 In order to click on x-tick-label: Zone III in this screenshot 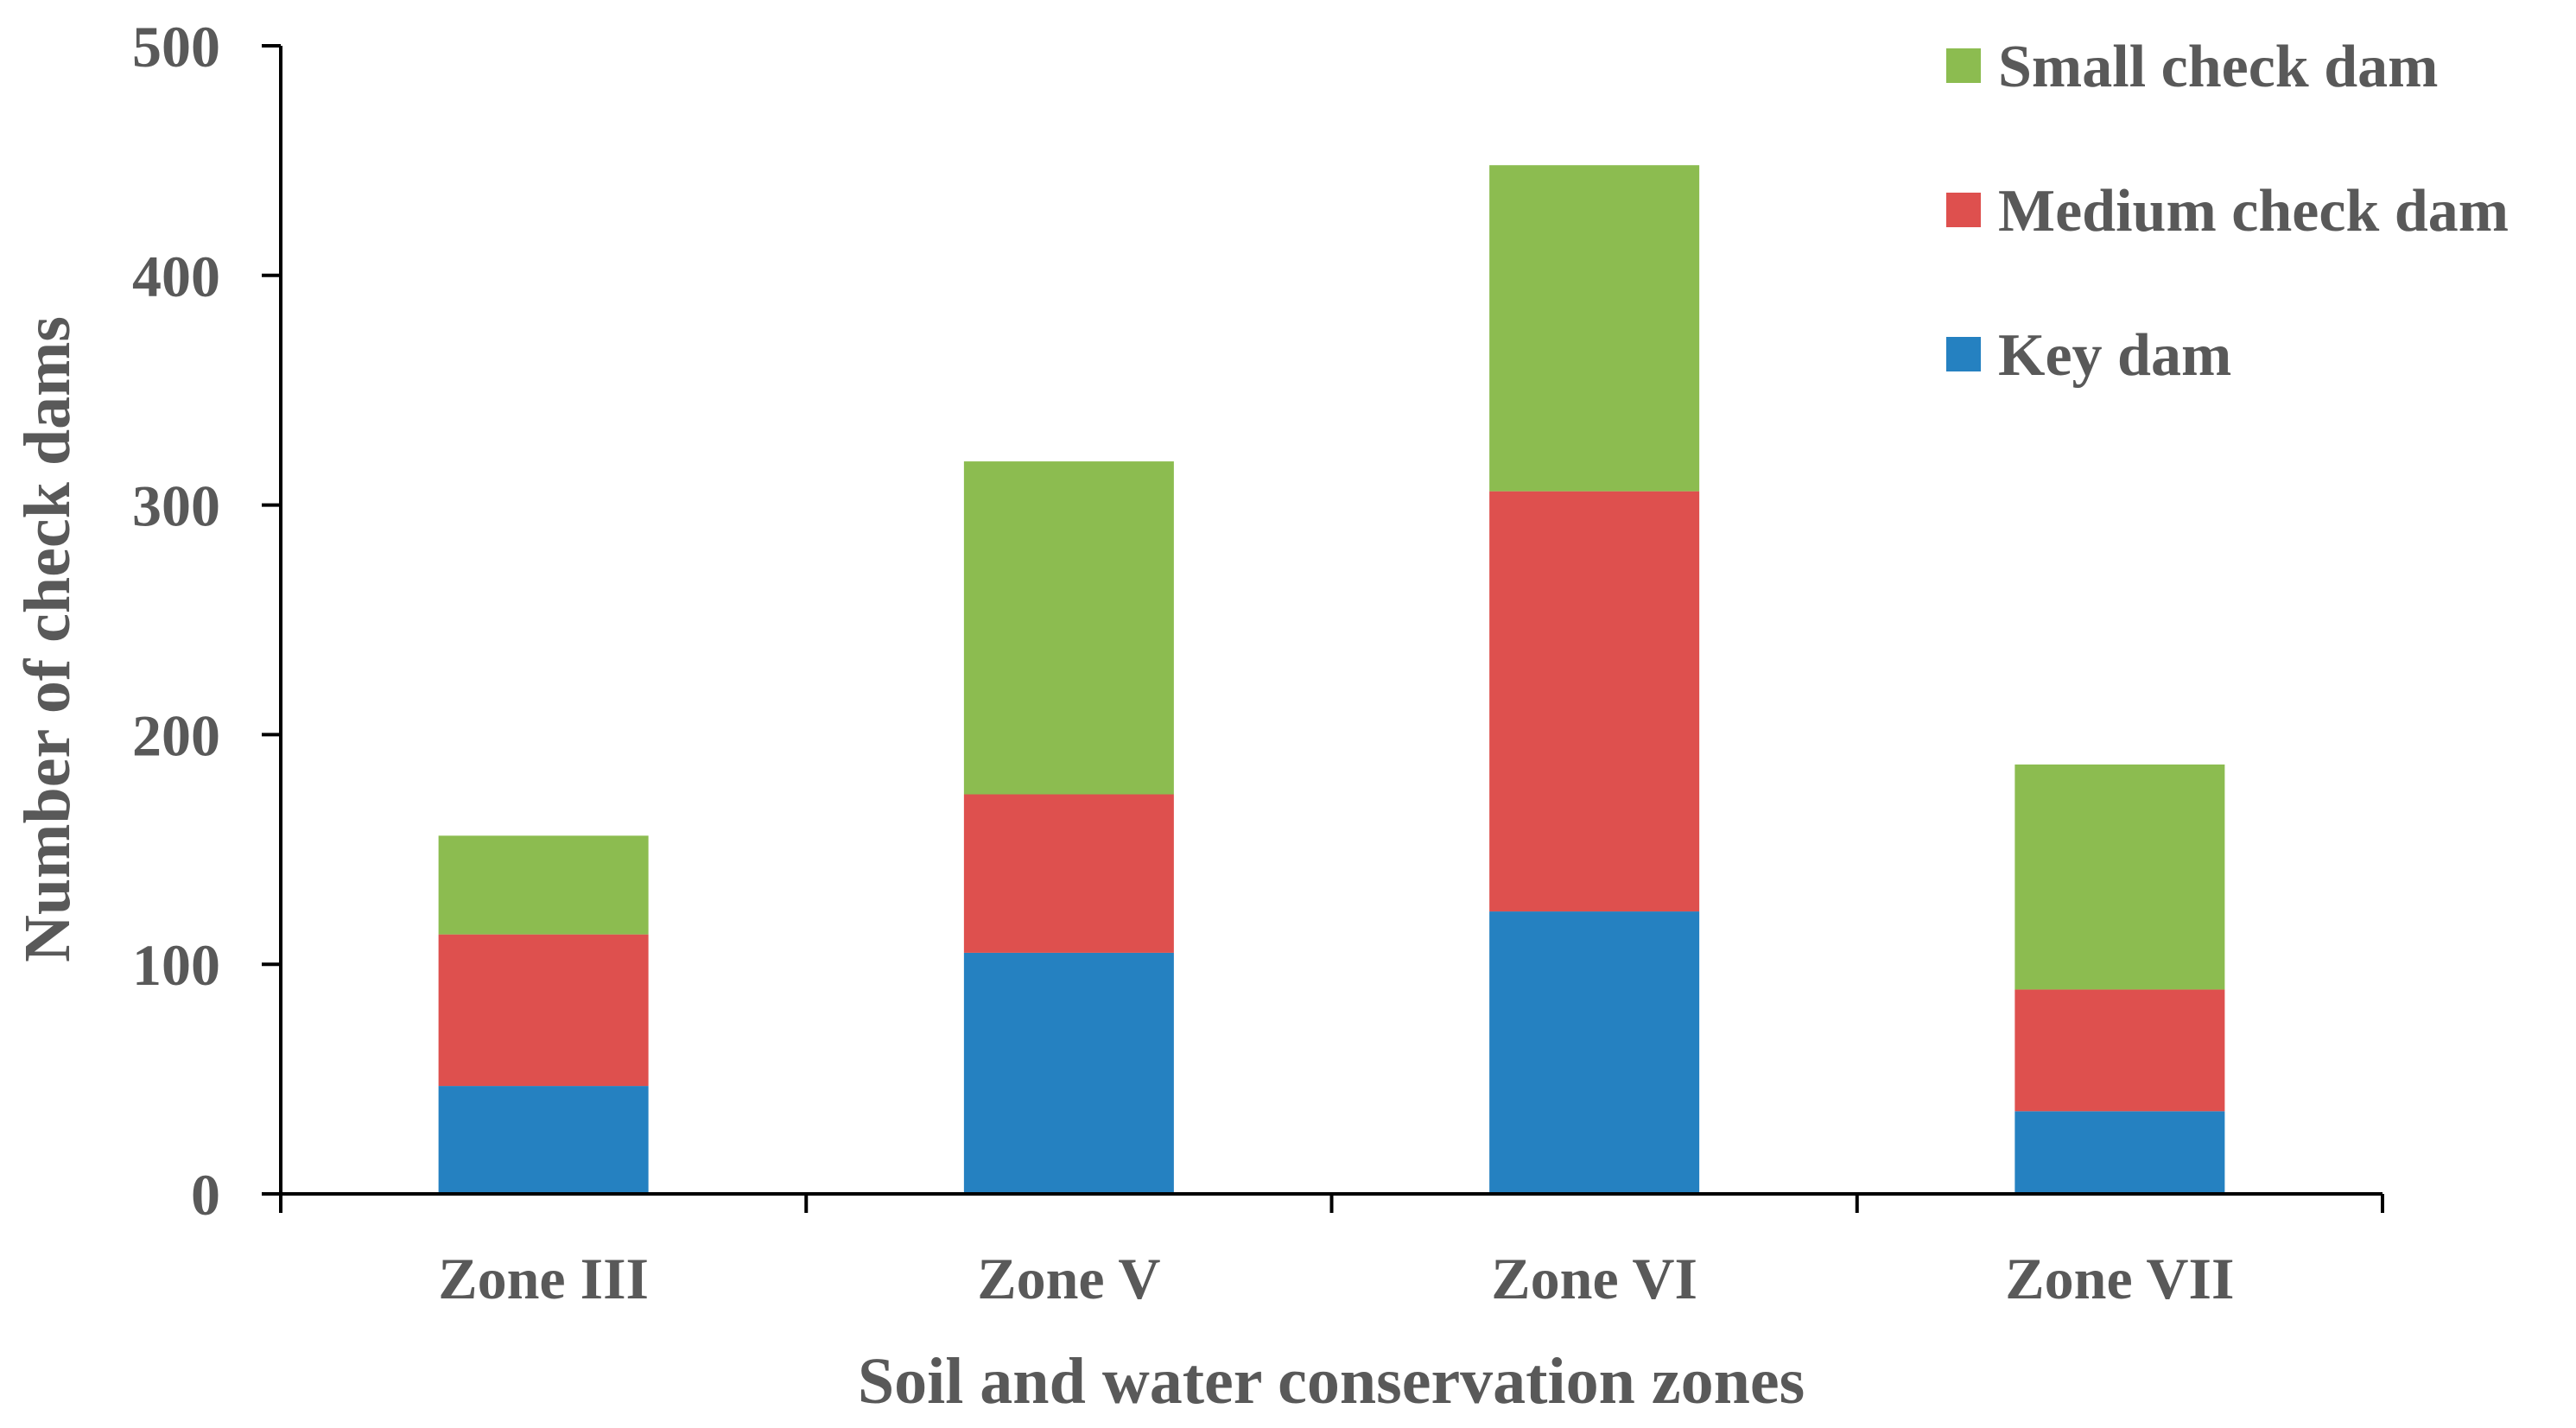, I will do `click(543, 1278)`.